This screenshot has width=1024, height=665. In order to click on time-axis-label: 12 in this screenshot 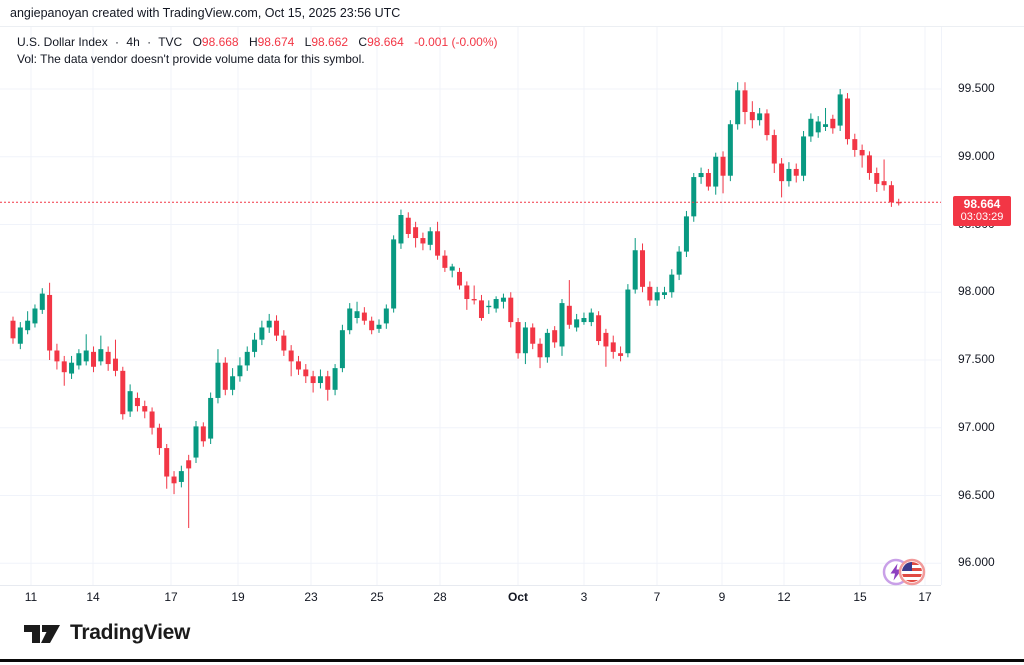, I will do `click(784, 597)`.